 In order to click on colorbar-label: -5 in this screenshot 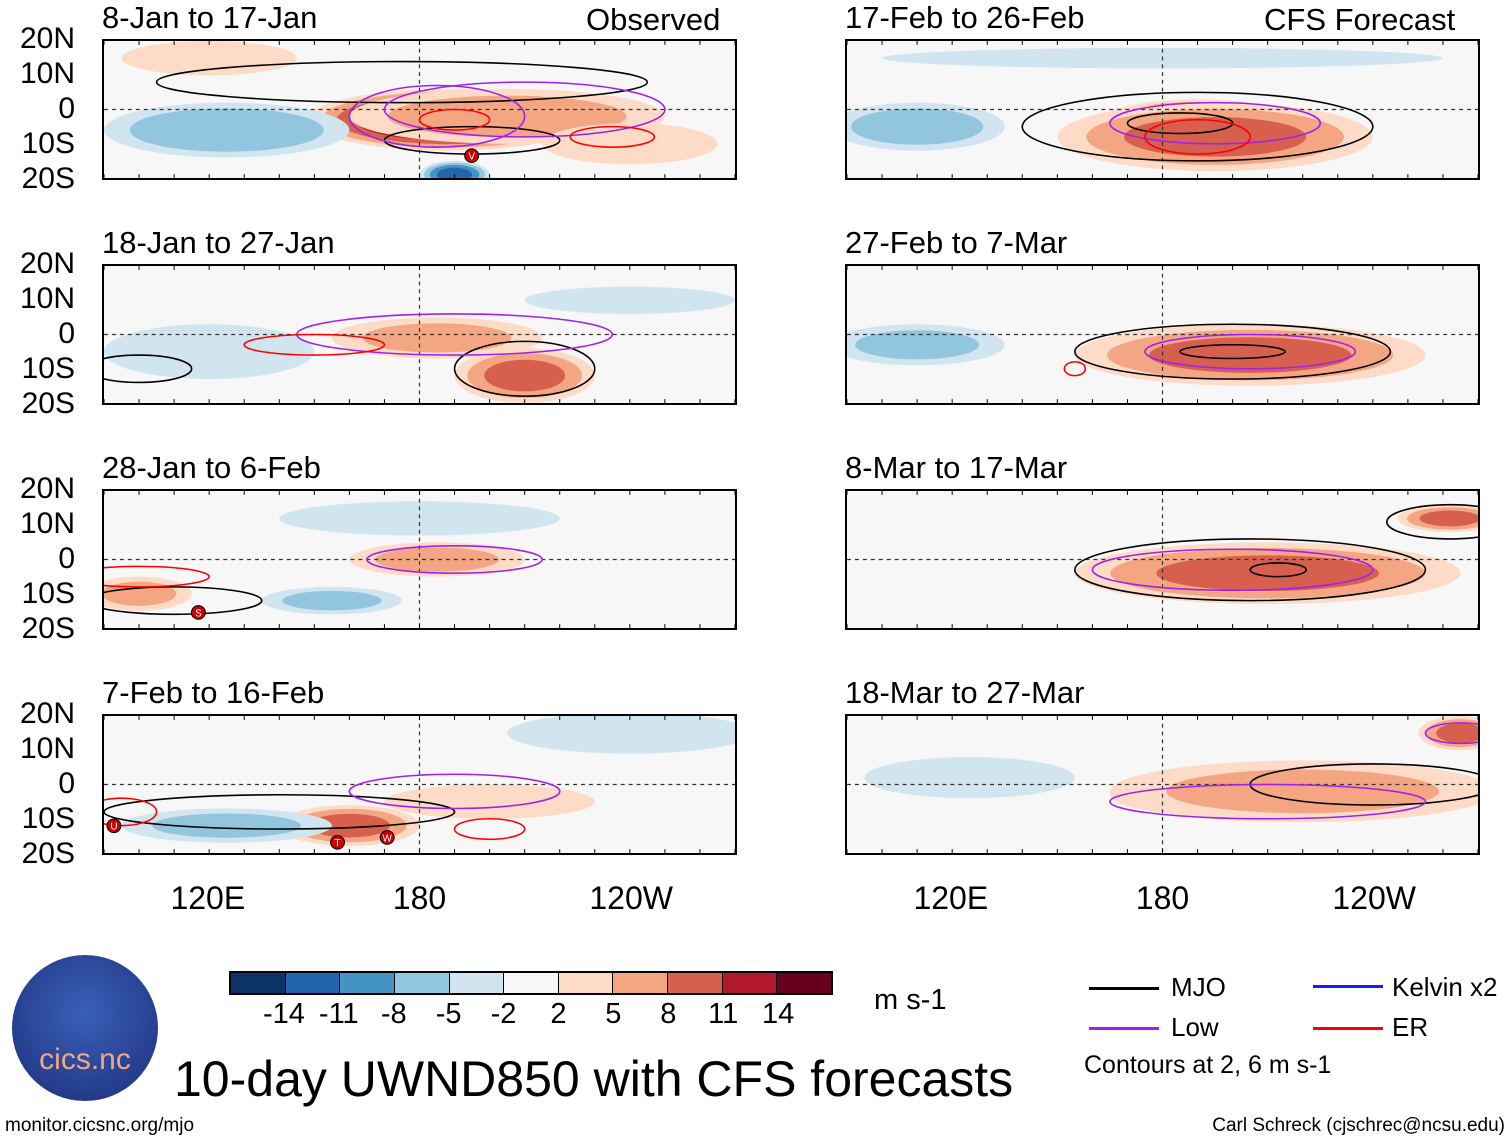, I will do `click(448, 1014)`.